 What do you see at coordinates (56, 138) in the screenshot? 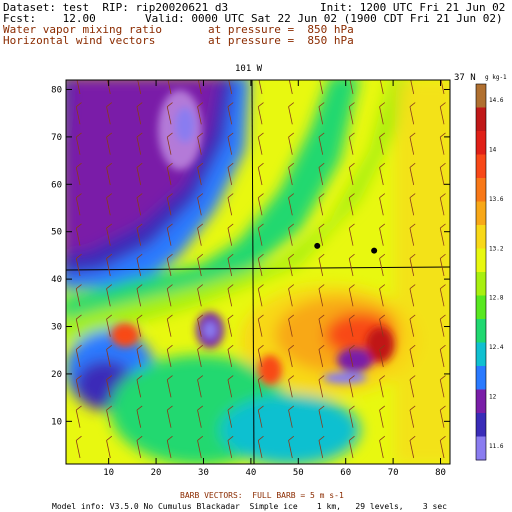
I see `y-tick-label: 70` at bounding box center [56, 138].